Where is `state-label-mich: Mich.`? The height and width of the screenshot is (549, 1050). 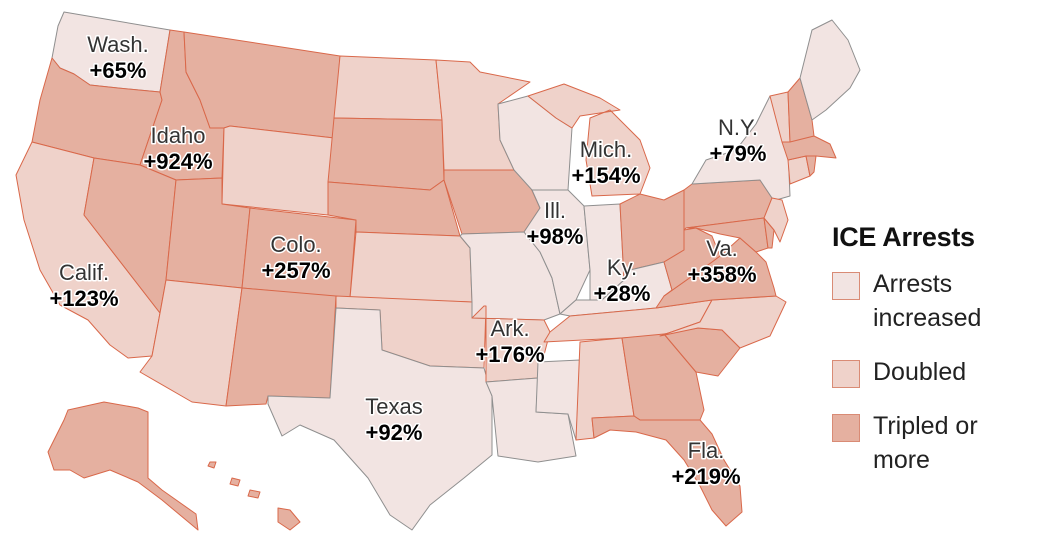 state-label-mich: Mich. is located at coordinates (606, 149).